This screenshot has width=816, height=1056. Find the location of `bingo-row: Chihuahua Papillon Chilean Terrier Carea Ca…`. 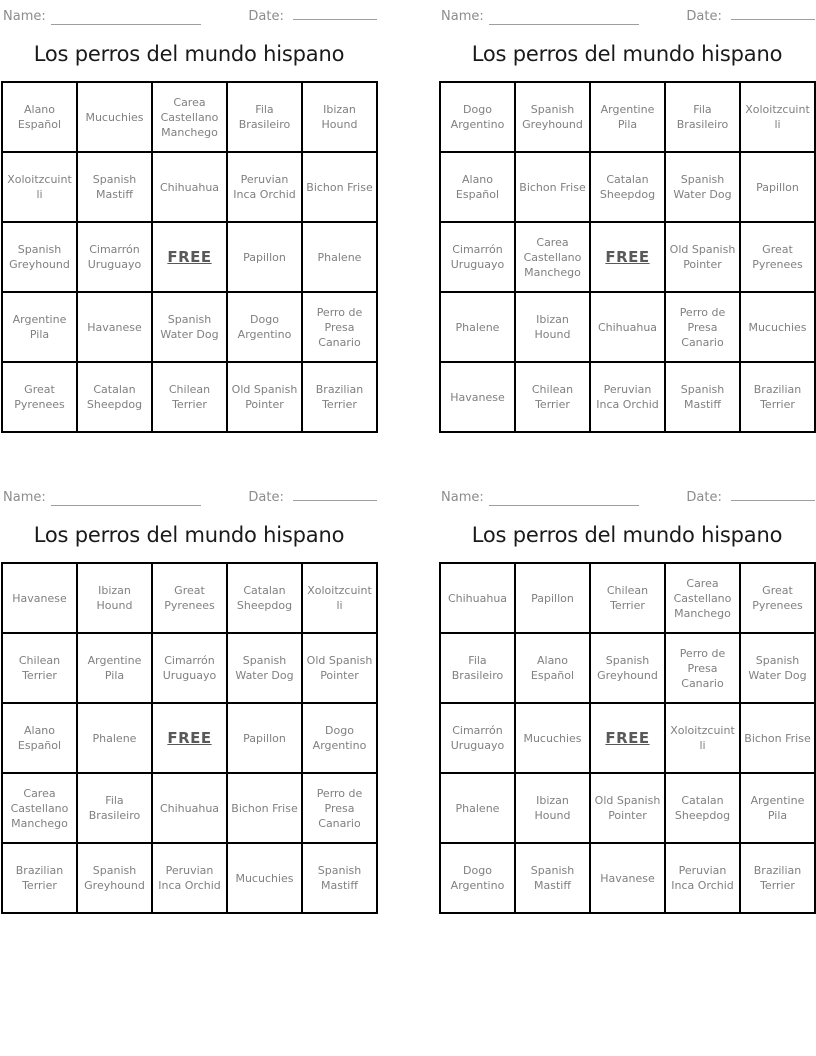

bingo-row: Chihuahua Papillon Chilean Terrier Carea Ca… is located at coordinates (627, 598).